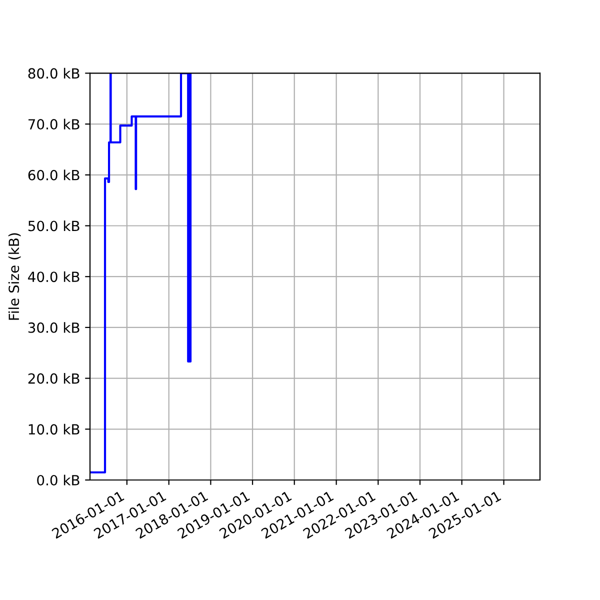  I want to click on y-tick-label: 40.0 kB, so click(54, 276).